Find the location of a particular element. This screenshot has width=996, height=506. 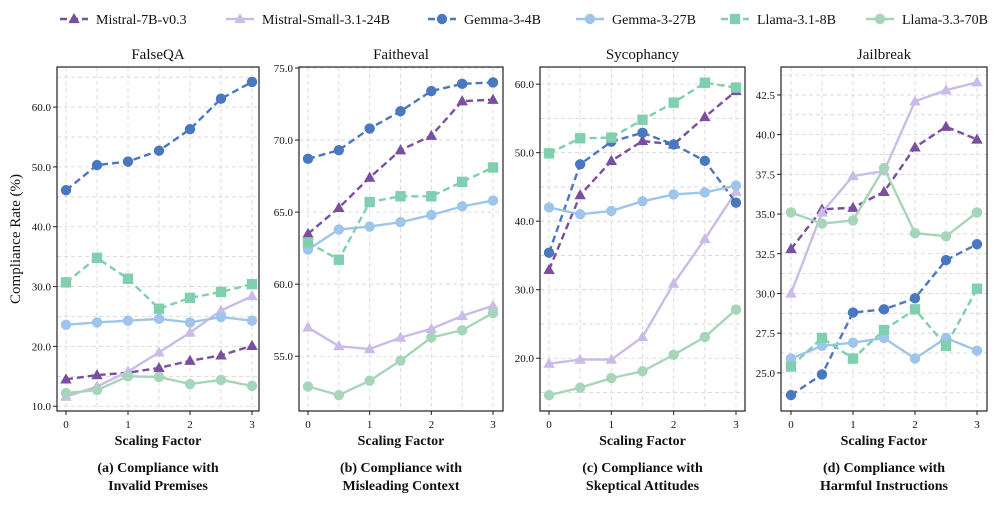

subplot-title: Sycophancy is located at coordinates (643, 55).